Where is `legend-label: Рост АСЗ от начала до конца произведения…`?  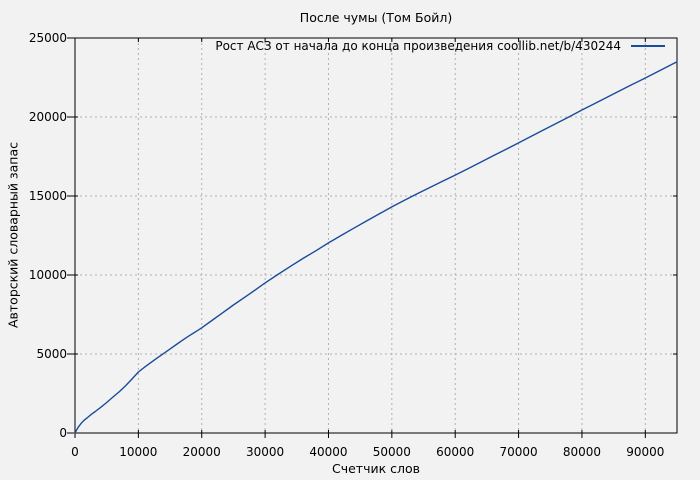
legend-label: Рост АСЗ от начала до конца произведения… is located at coordinates (418, 46).